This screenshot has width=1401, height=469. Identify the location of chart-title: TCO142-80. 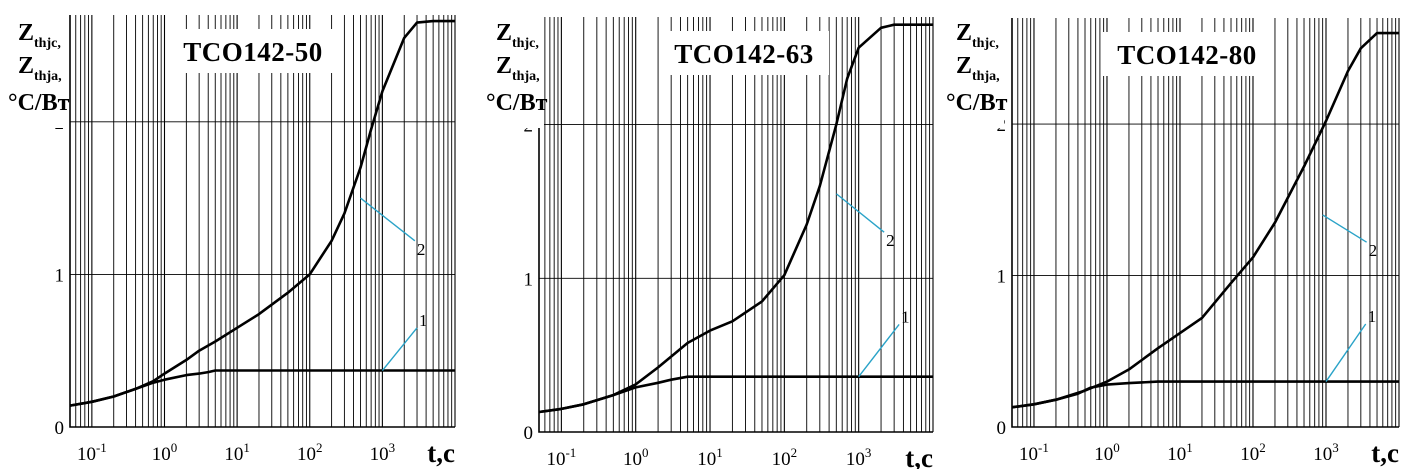
(1187, 55).